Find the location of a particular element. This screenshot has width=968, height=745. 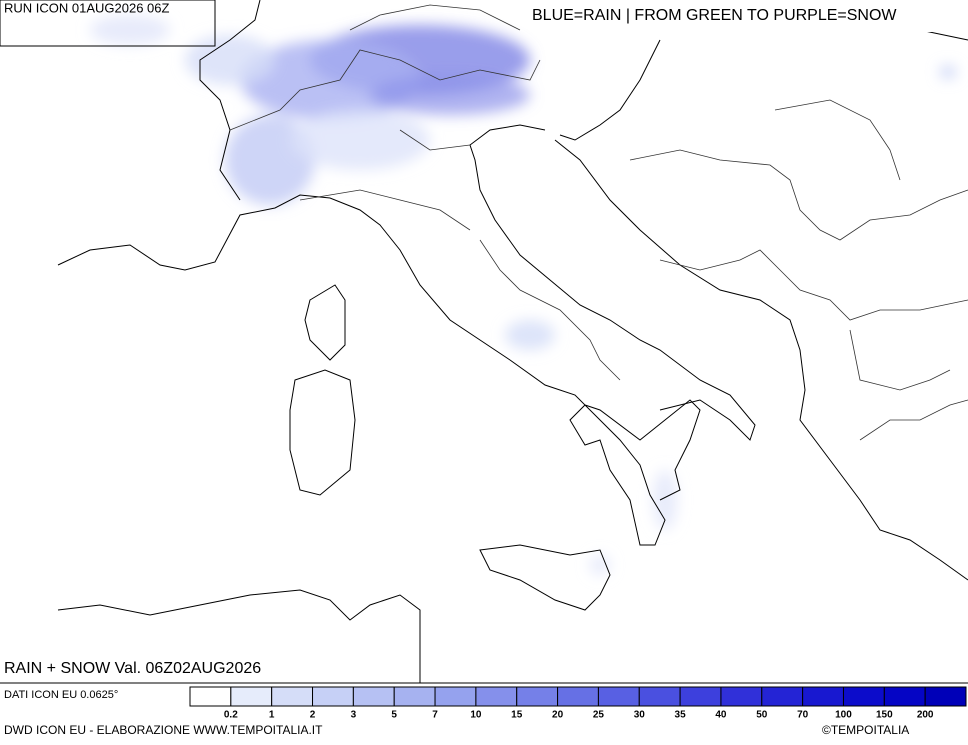

legend-threshold: 50 is located at coordinates (762, 715).